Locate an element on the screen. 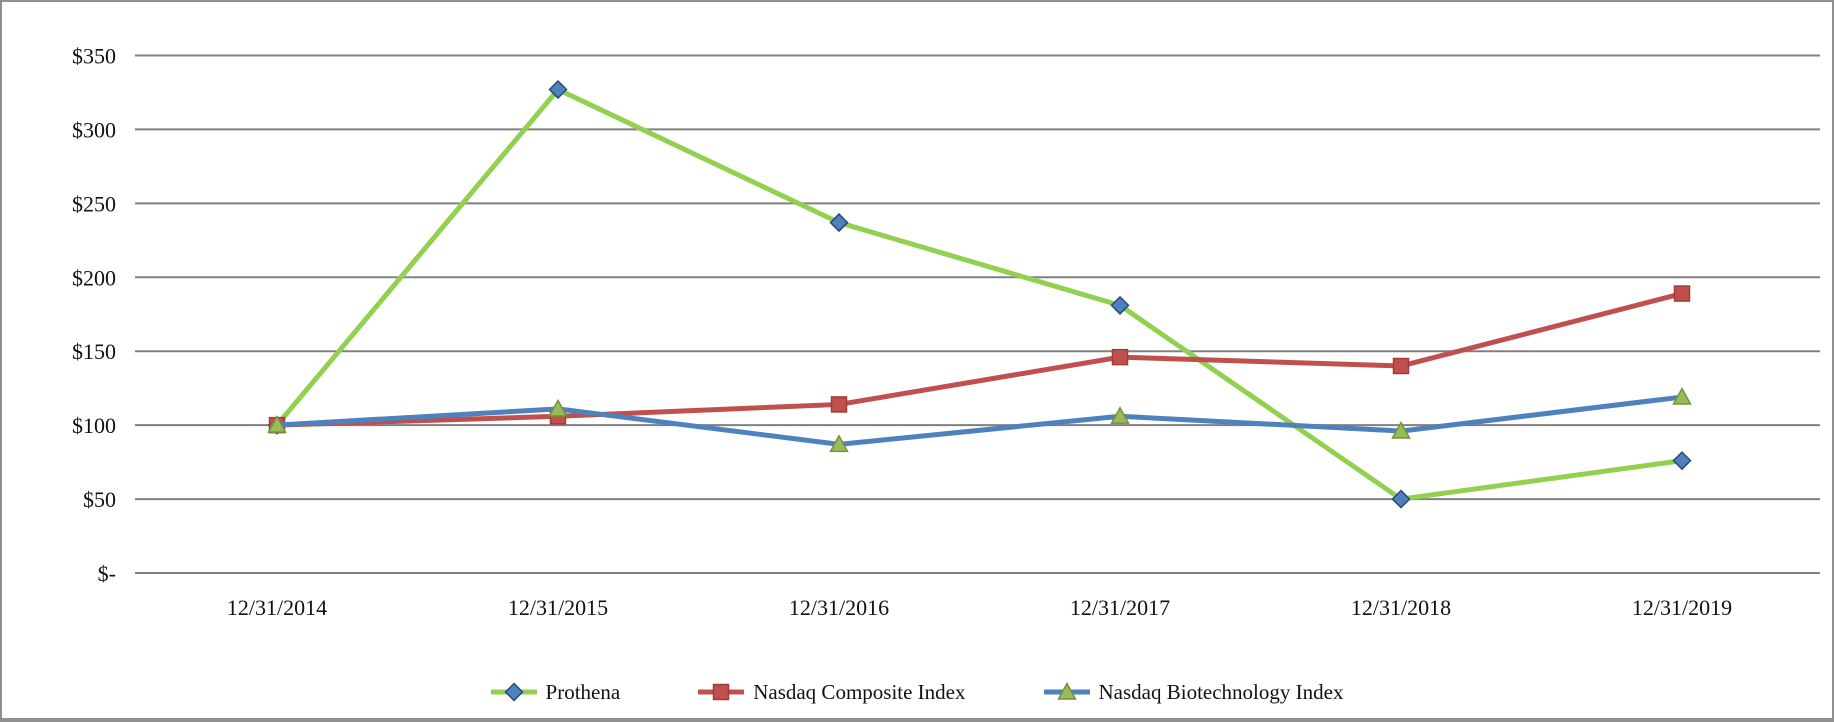  x-tick-label: 12/31/2016 is located at coordinates (839, 607).